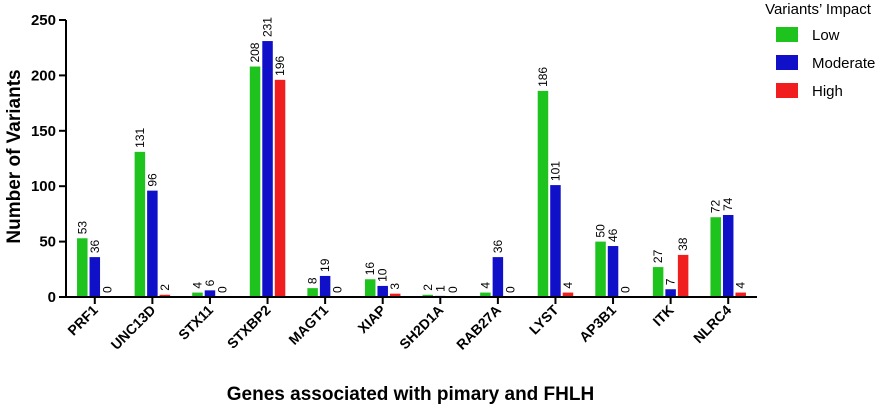 The width and height of the screenshot is (891, 411). Describe the element at coordinates (133, 327) in the screenshot. I see `x-tick-label: UNC13D` at that location.